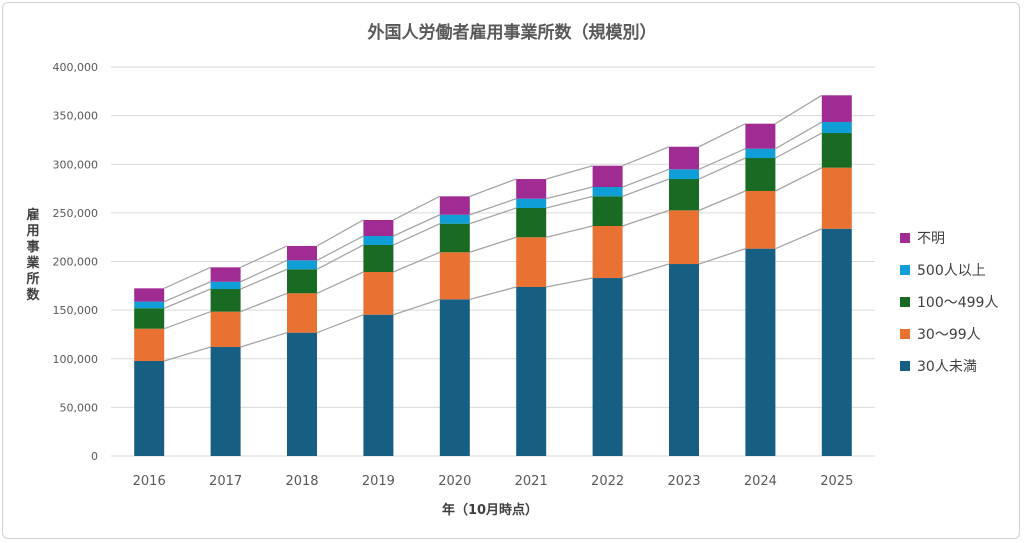 The width and height of the screenshot is (1024, 543). I want to click on legend-item: 不明, so click(949, 238).